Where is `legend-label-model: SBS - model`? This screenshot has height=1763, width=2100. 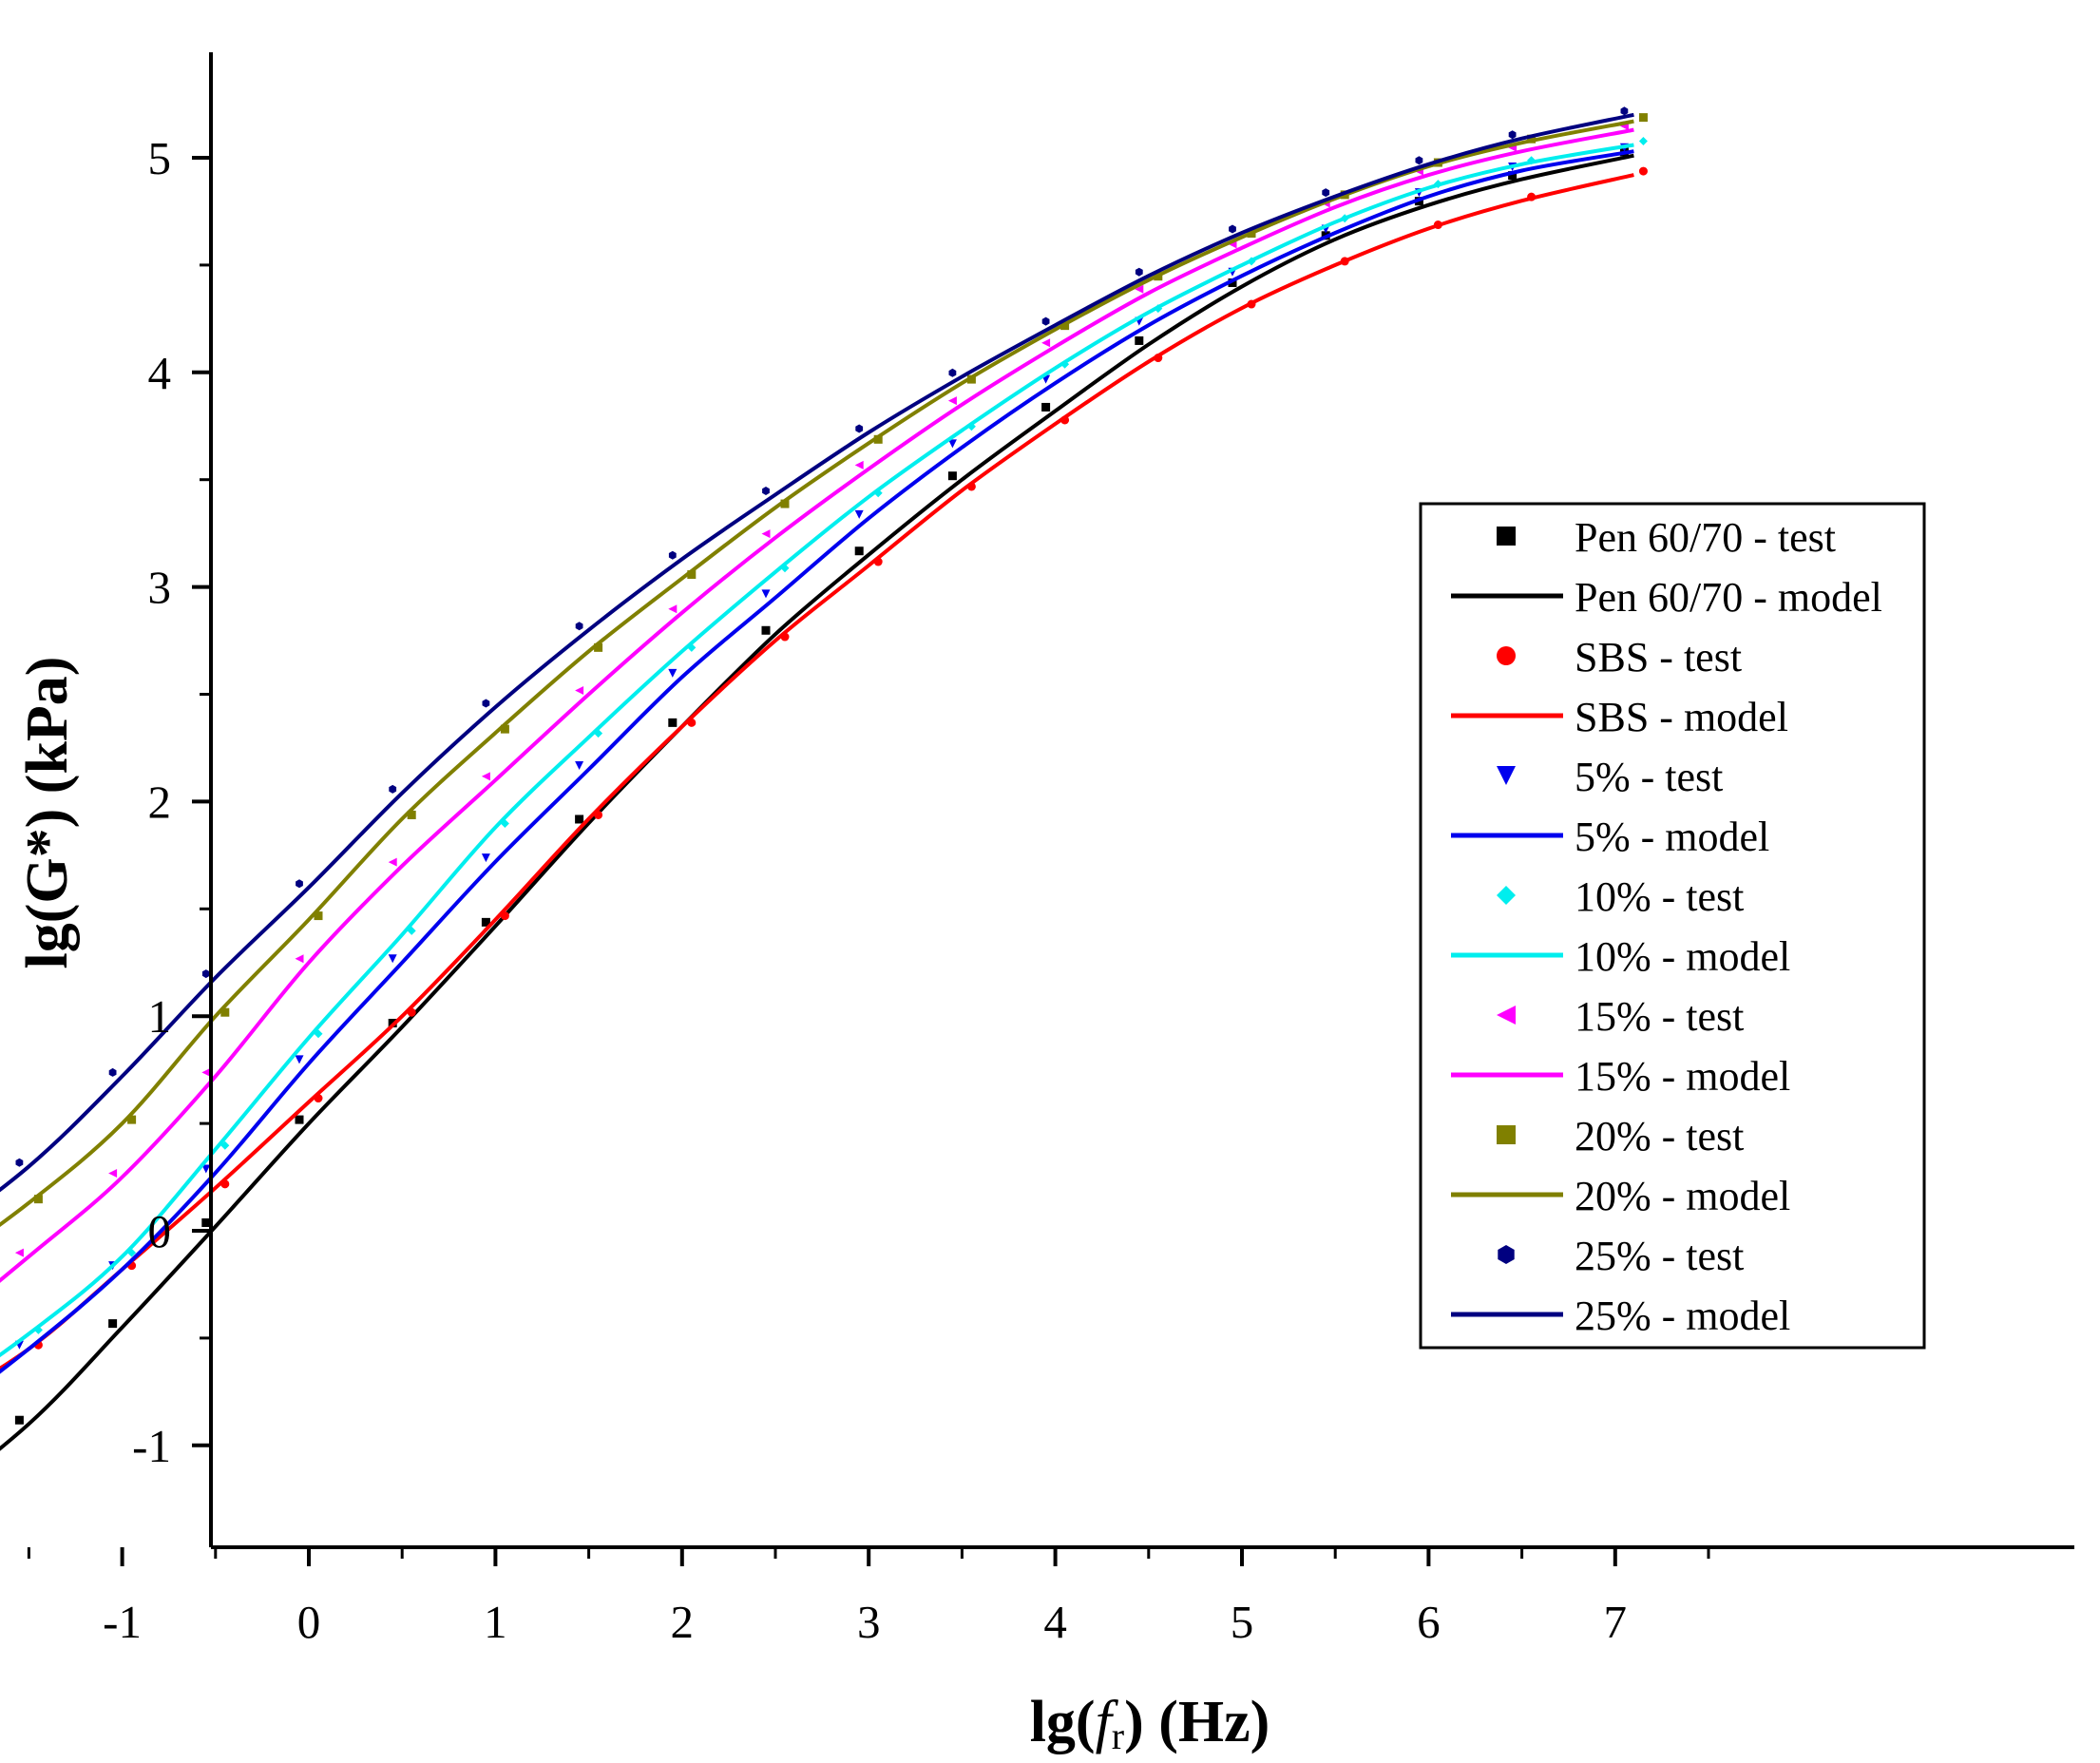 legend-label-model: SBS - model is located at coordinates (1681, 717).